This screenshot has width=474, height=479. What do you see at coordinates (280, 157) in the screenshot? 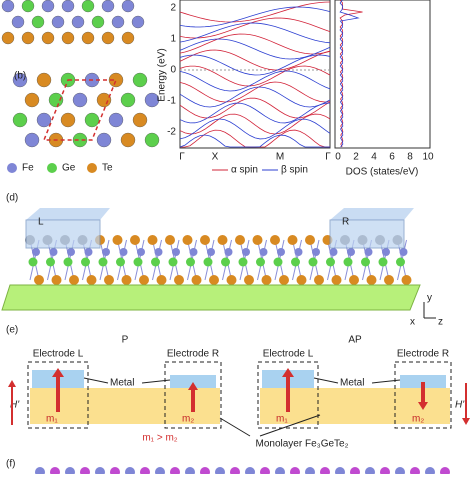
I see `tick: M` at bounding box center [280, 157].